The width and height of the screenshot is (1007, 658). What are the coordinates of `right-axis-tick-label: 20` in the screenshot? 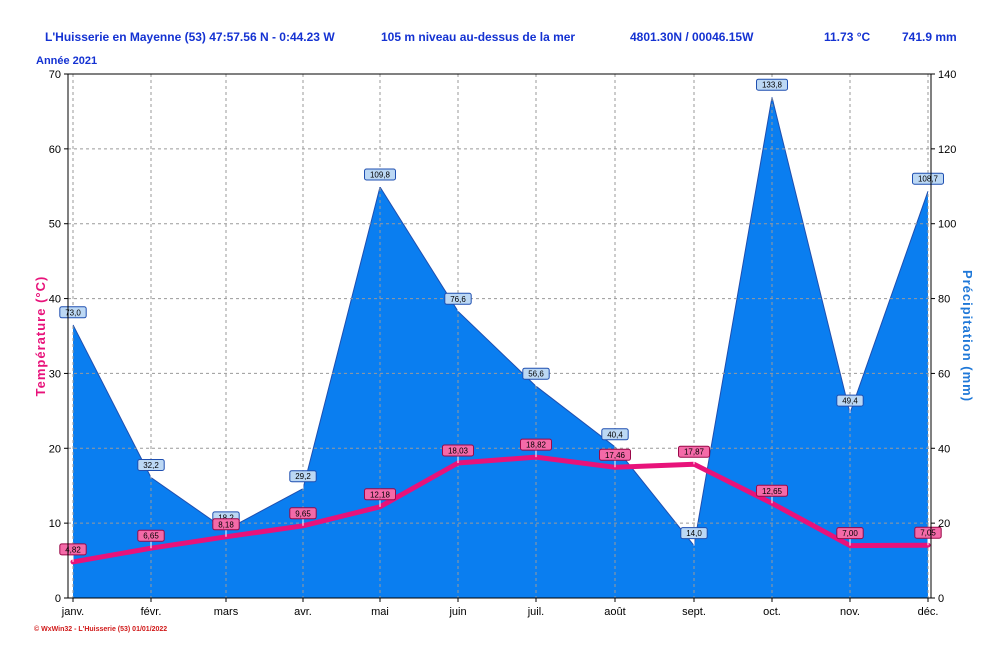 It's located at (944, 524).